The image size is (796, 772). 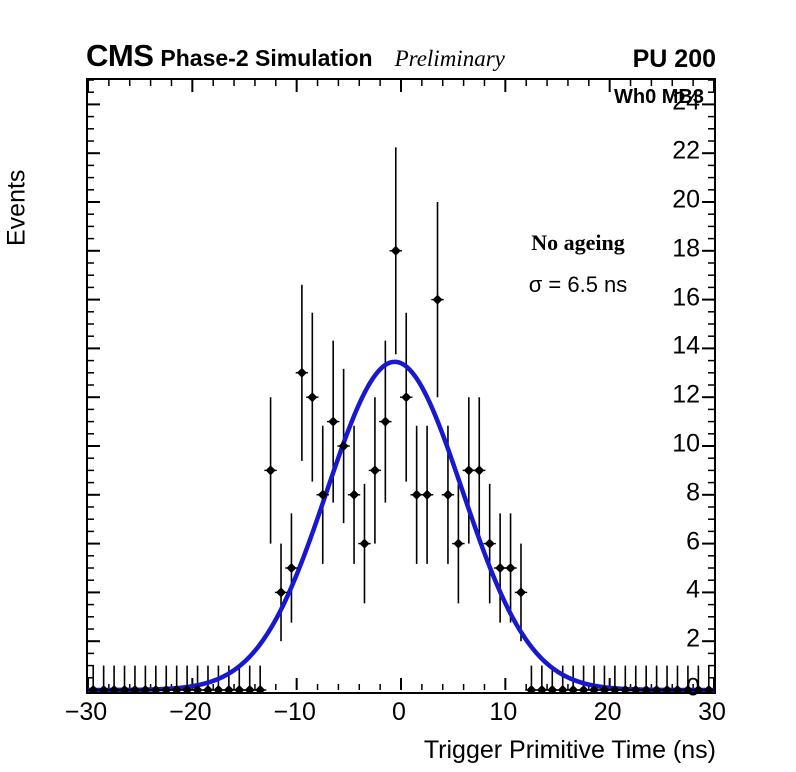 I want to click on y-tick-12: 12, so click(x=686, y=394).